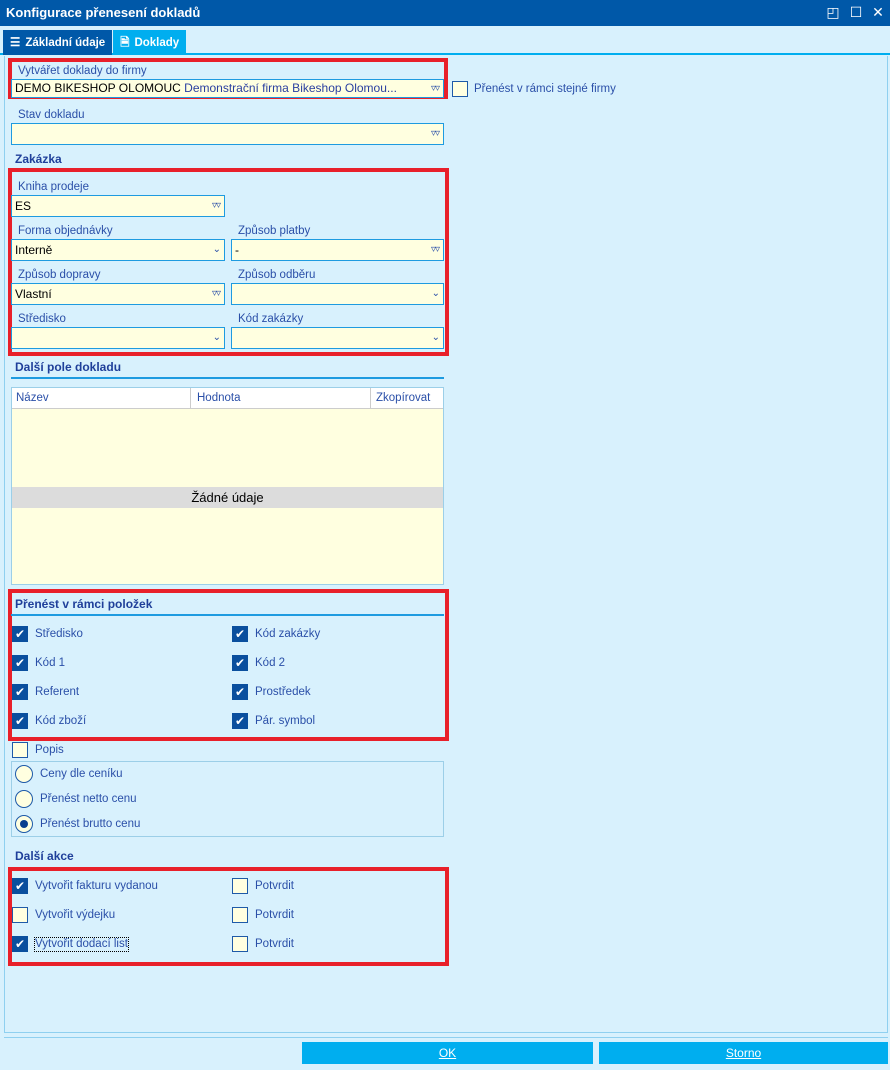  Describe the element at coordinates (274, 231) in the screenshot. I see `platba-label: Způsob platby` at that location.